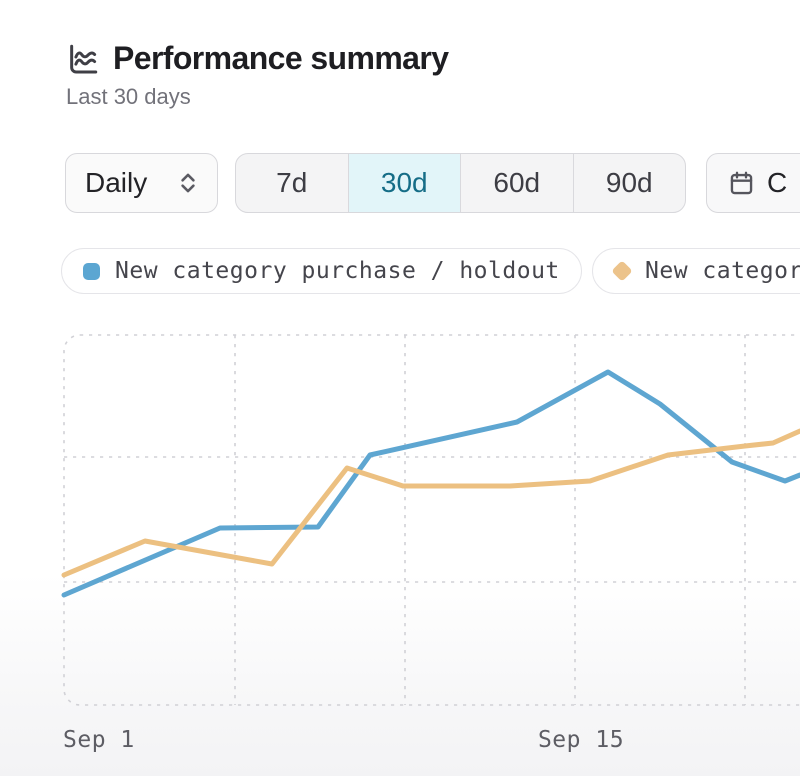  I want to click on legend-diamond-marker, so click(622, 271).